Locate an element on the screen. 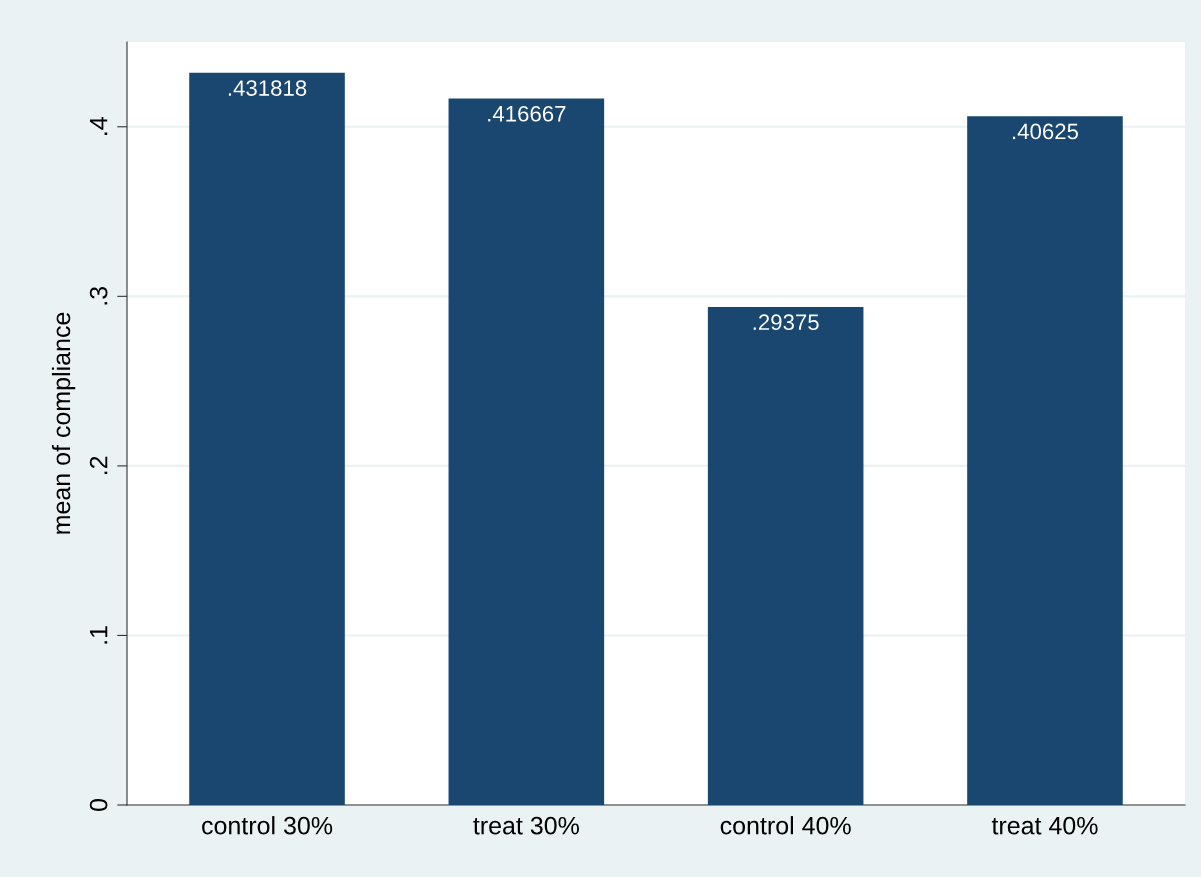 Image resolution: width=1201 pixels, height=877 pixels. x-tick-label: control 30% is located at coordinates (267, 825).